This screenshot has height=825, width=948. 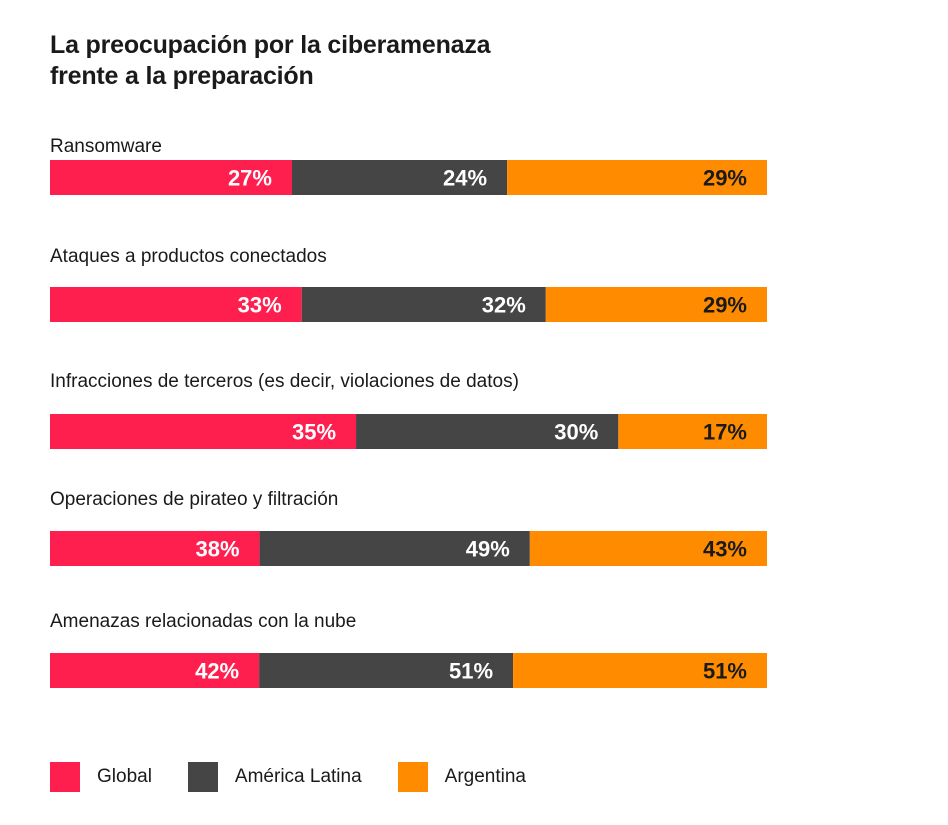 What do you see at coordinates (270, 45) in the screenshot?
I see `chart-title-line-1: La preocupación por la ciberamenaza` at bounding box center [270, 45].